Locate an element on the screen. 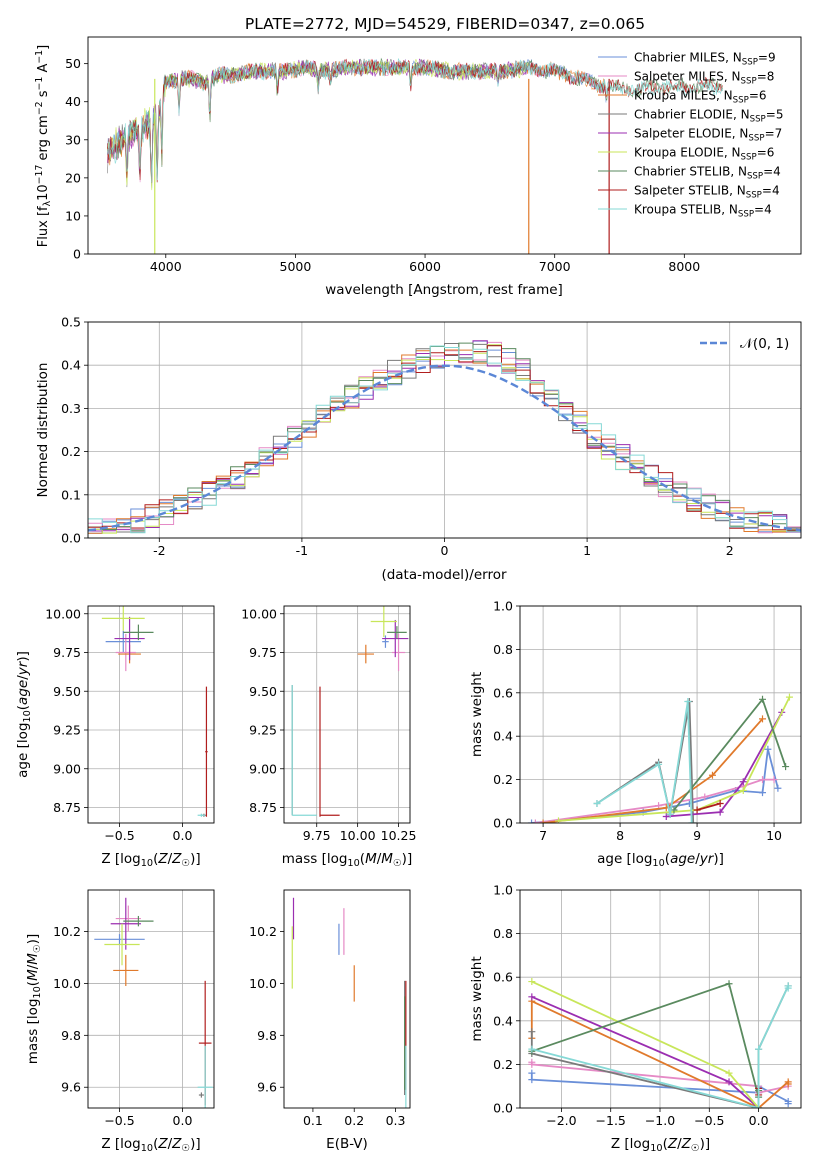 Image resolution: width=819 pixels, height=1170 pixels. legend-label: Salpeter STELIB, NSSP=4 is located at coordinates (707, 192).